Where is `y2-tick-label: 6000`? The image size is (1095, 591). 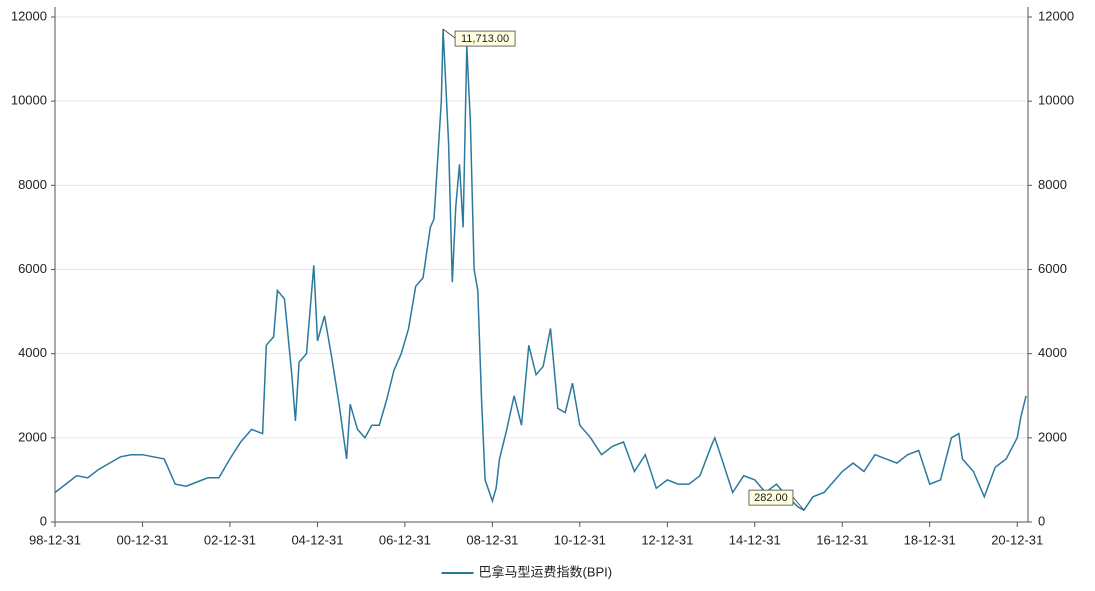
y2-tick-label: 6000 is located at coordinates (1052, 268).